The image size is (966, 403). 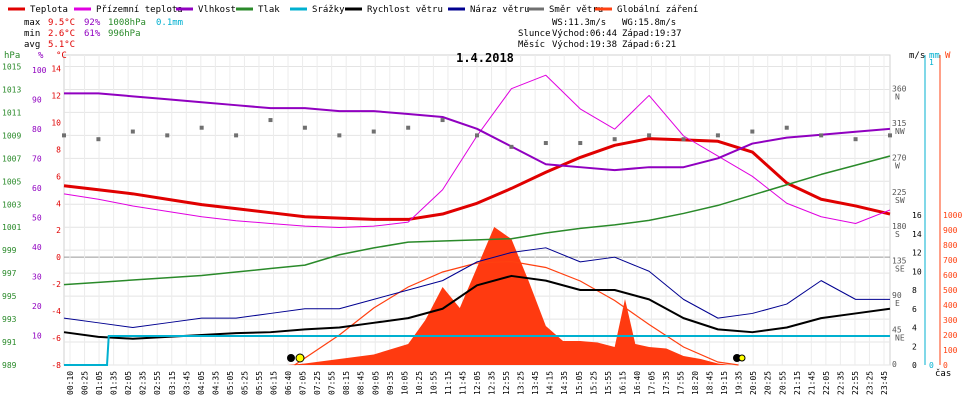 What do you see at coordinates (900, 131) in the screenshot?
I see `dir-compass-1: NW` at bounding box center [900, 131].